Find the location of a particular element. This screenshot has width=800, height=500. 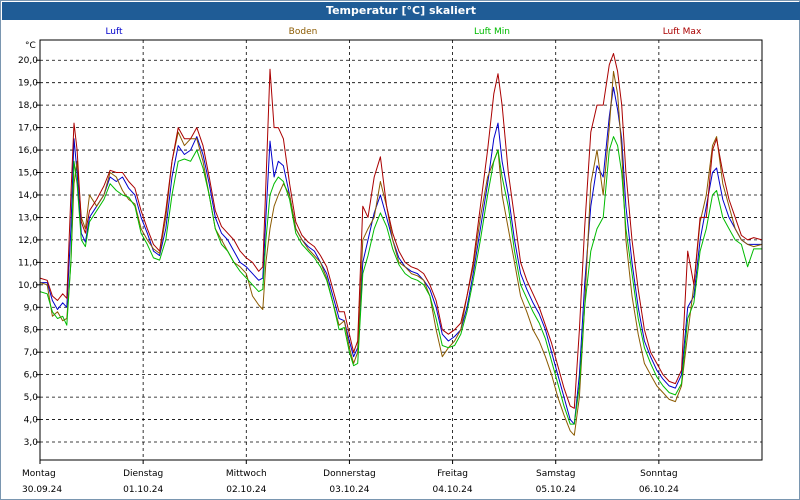

y-tick-label: 11,0 is located at coordinates (28, 263).